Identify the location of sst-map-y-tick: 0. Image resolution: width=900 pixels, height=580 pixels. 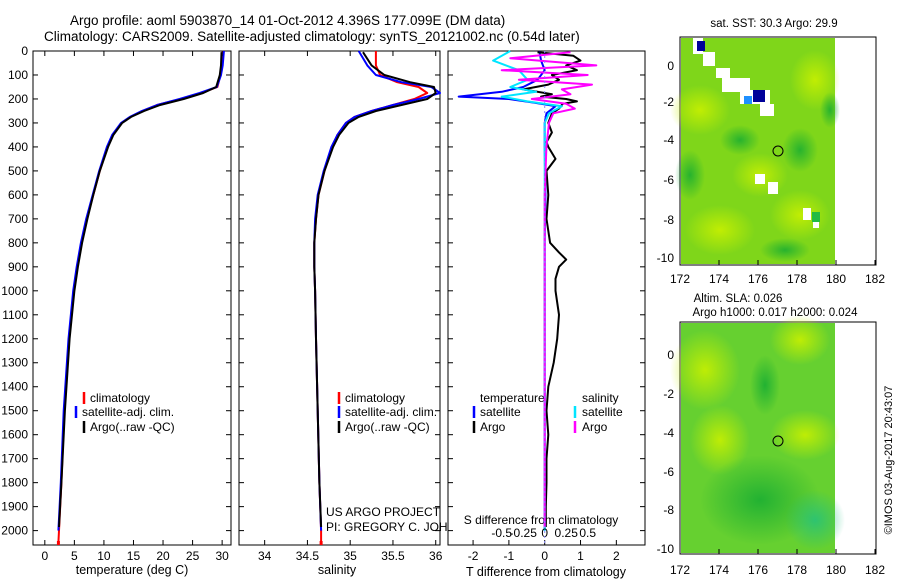
(670, 66).